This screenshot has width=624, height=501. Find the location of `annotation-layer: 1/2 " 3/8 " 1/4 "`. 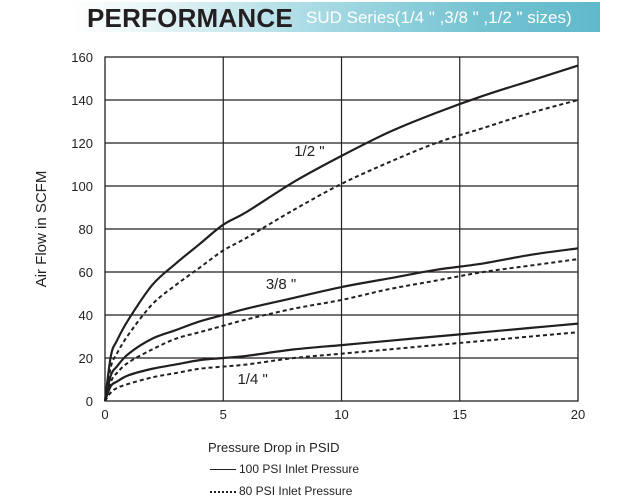

annotation-layer: 1/2 " 3/8 " 1/4 " is located at coordinates (280, 265).